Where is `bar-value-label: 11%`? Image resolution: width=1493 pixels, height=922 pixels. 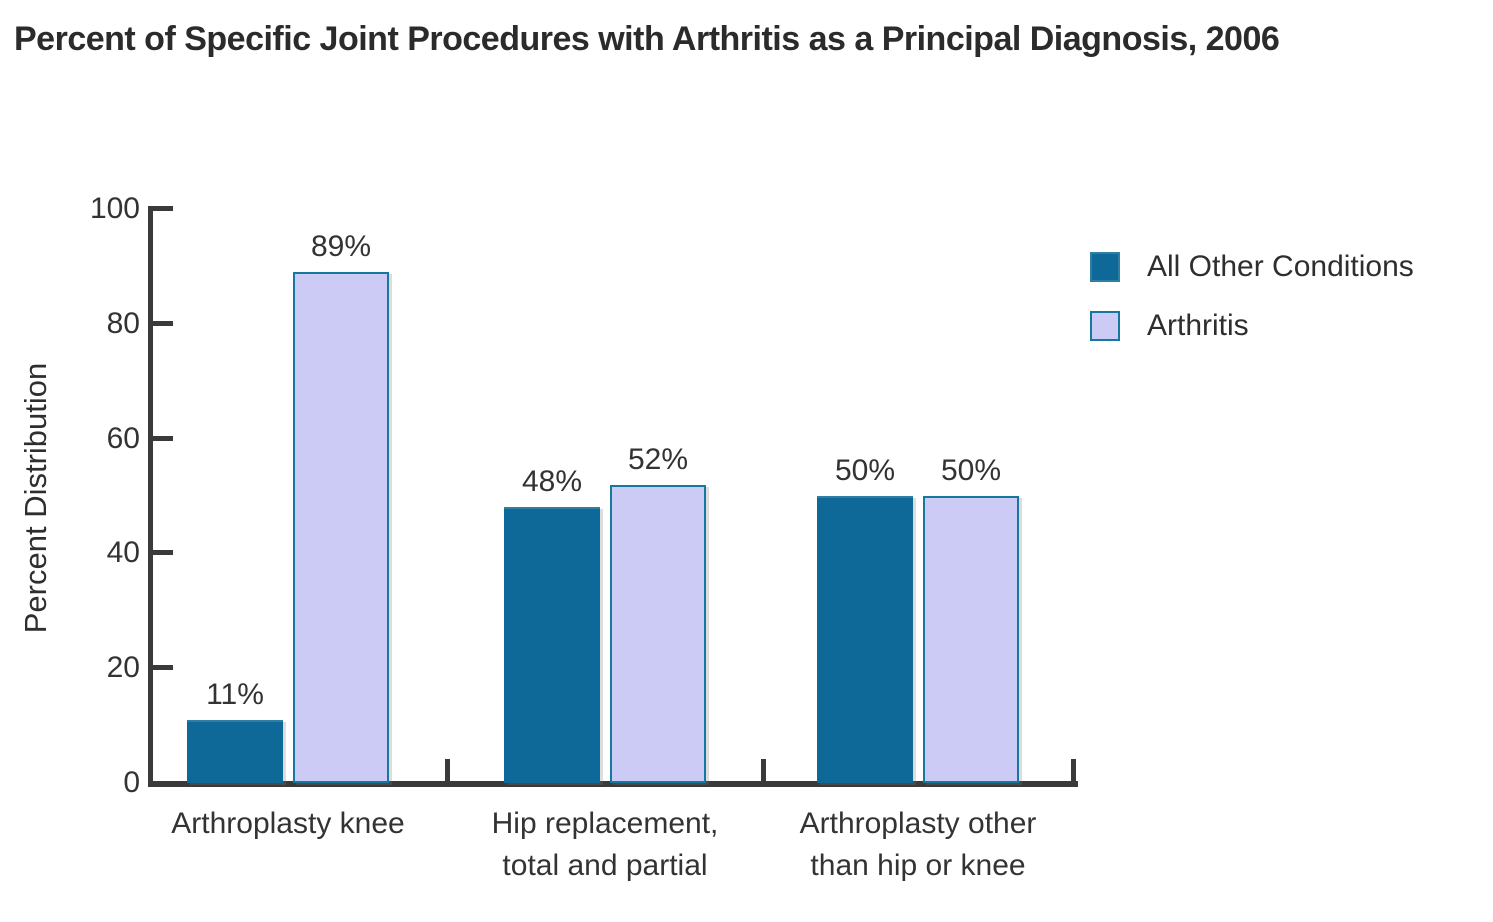
bar-value-label: 11% is located at coordinates (235, 694).